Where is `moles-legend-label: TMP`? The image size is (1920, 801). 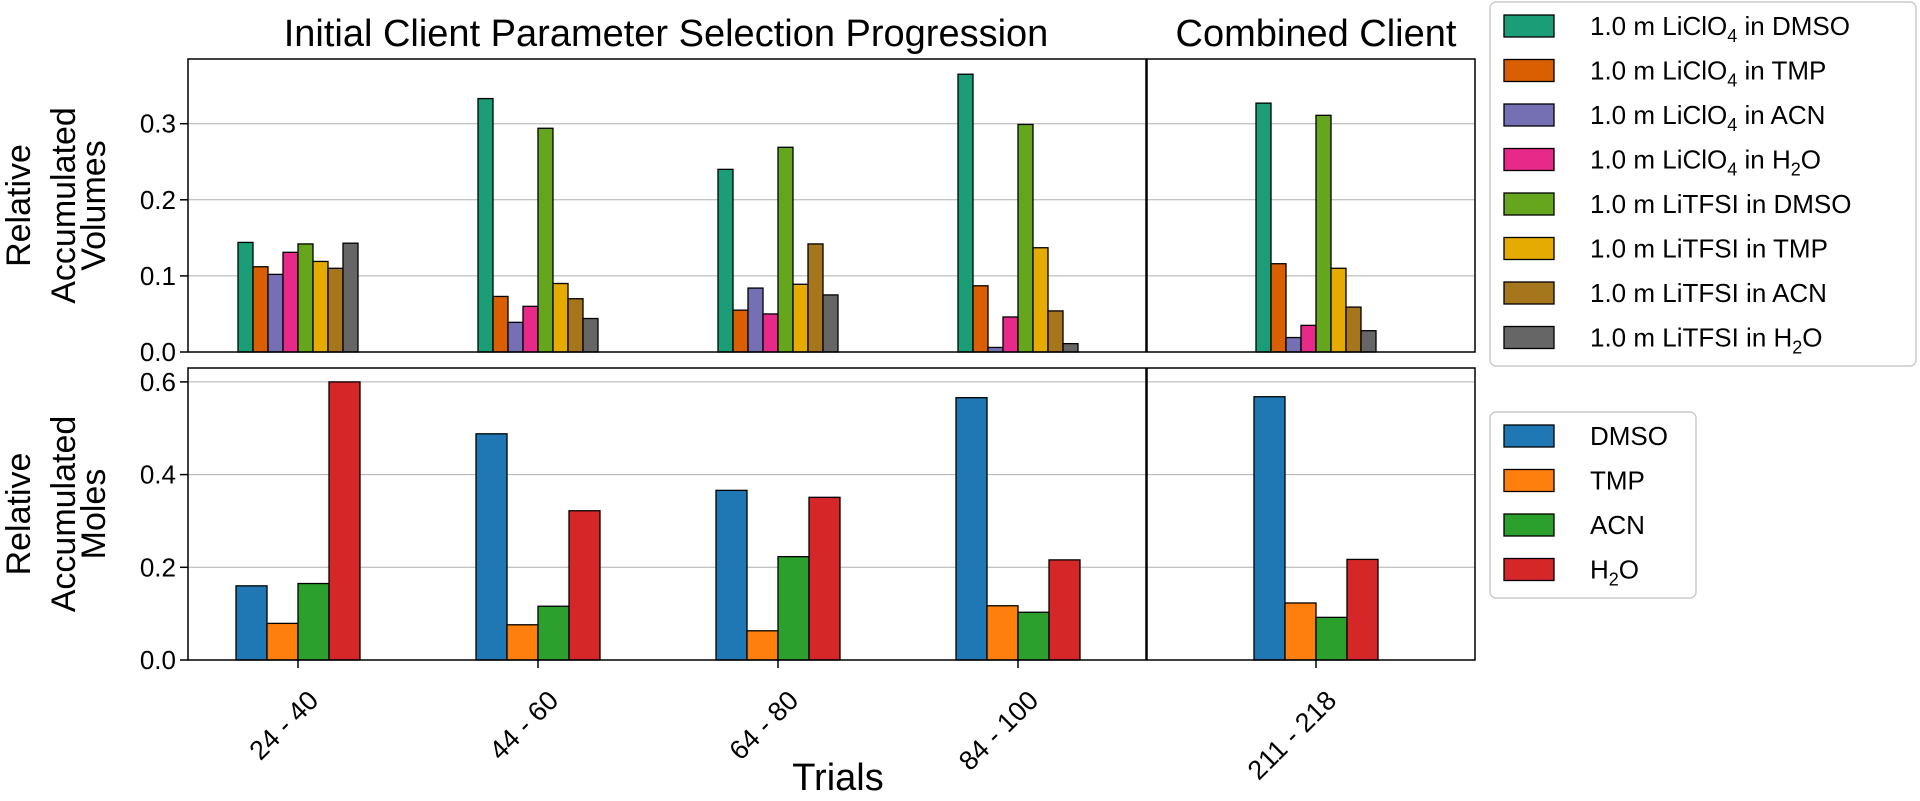 moles-legend-label: TMP is located at coordinates (1617, 481).